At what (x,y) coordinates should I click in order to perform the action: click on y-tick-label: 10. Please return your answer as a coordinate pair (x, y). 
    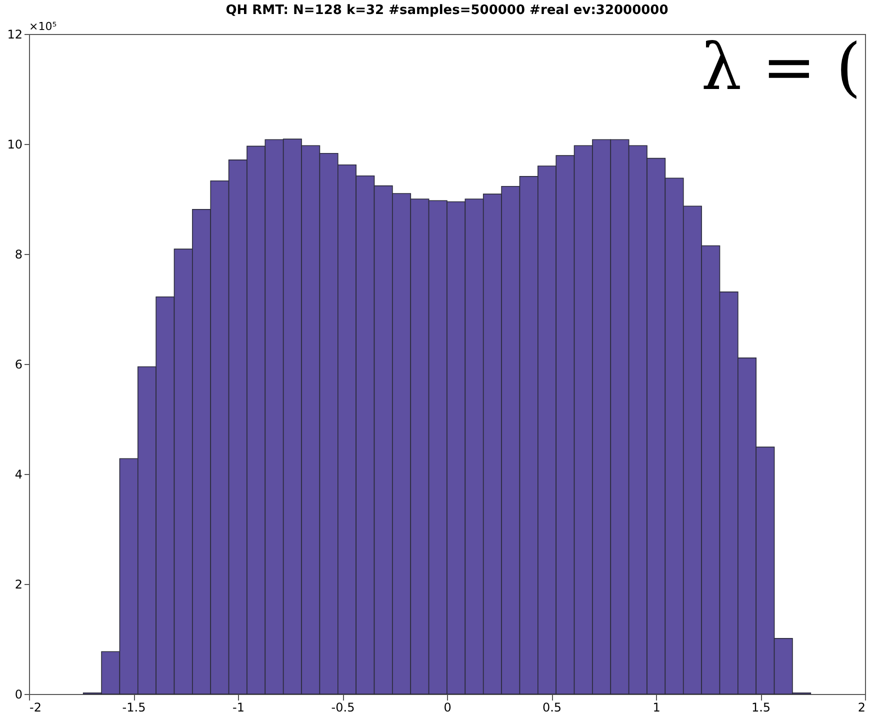
    Looking at the image, I should click on (14, 145).